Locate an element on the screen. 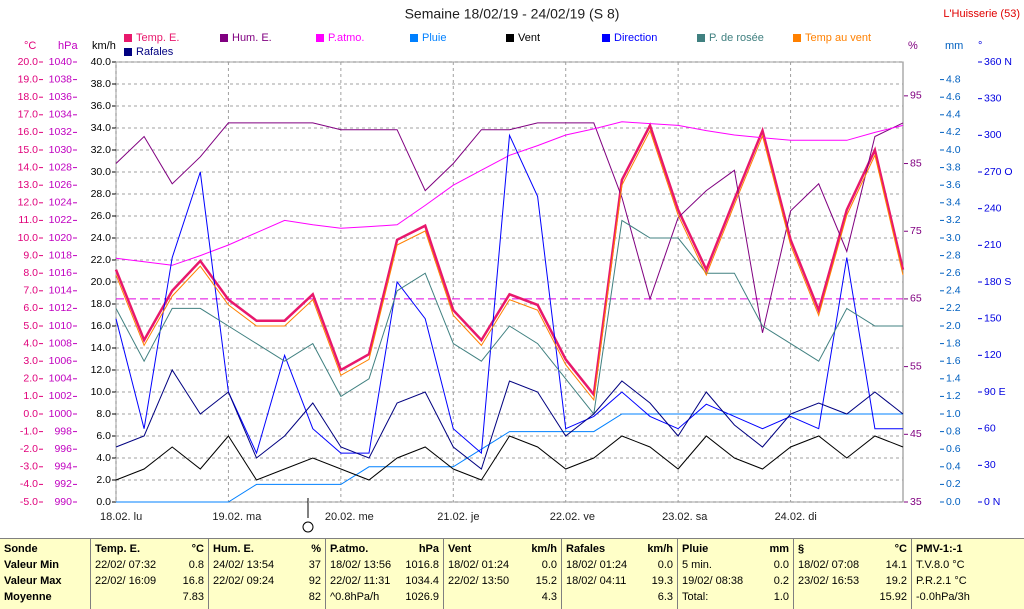 This screenshot has height=609, width=1024. stat-when: 18/02/ 04:11 is located at coordinates (596, 581).